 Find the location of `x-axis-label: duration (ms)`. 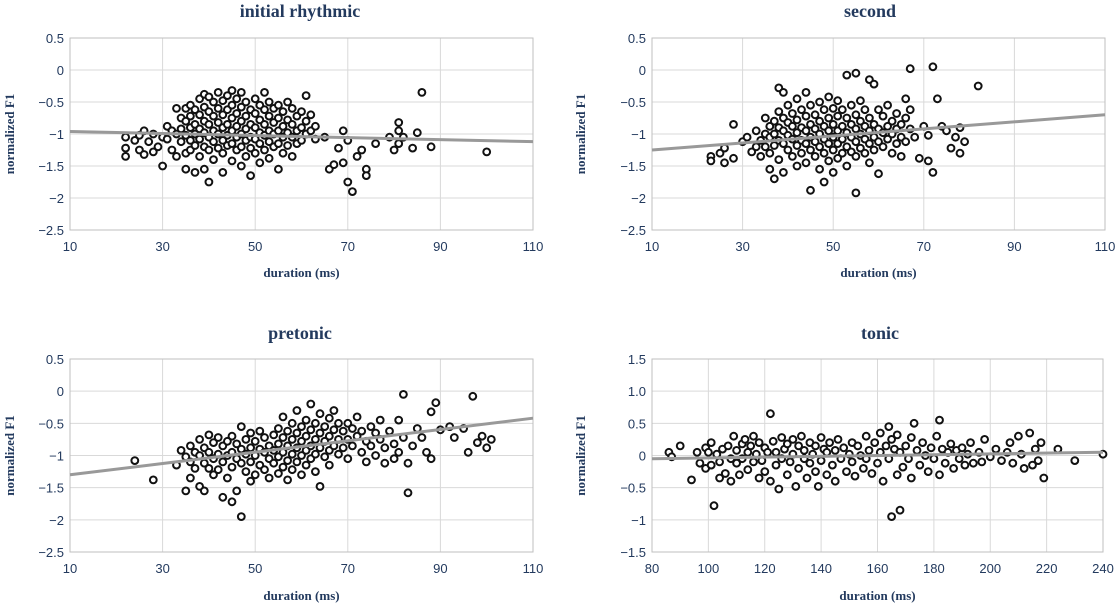

x-axis-label: duration (ms) is located at coordinates (301, 595).